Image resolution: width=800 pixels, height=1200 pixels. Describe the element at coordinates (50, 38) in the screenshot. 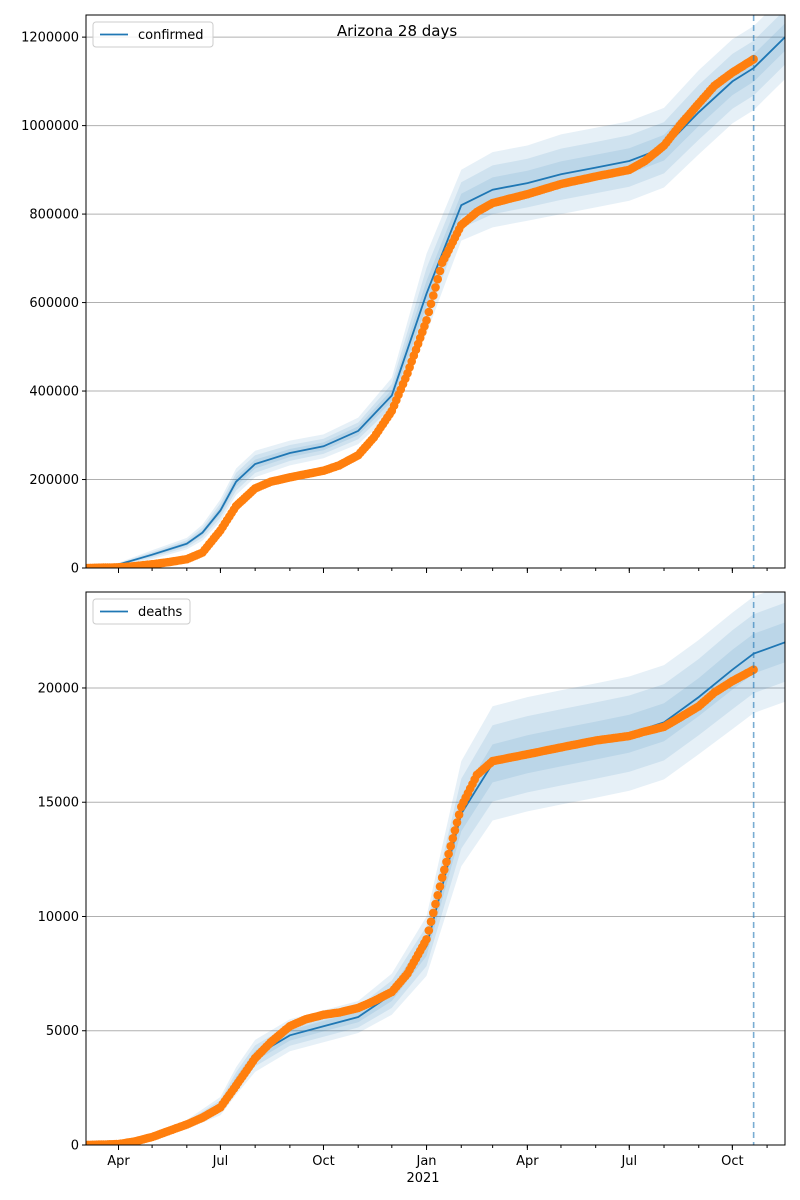

I see `y-tick-label: 1200000` at that location.